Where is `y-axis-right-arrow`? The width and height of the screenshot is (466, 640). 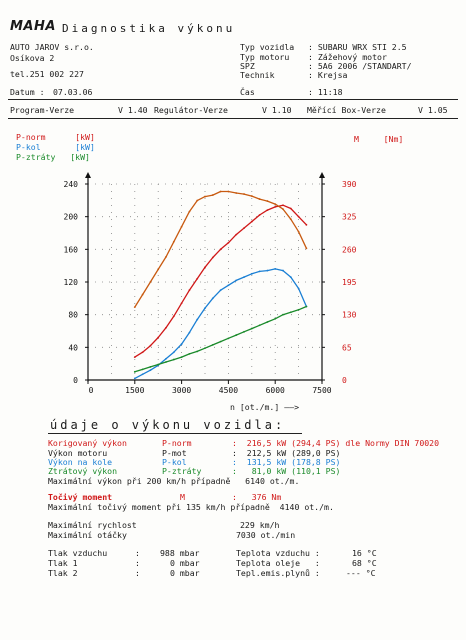
y-axis-right-arrow is located at coordinates (322, 175).